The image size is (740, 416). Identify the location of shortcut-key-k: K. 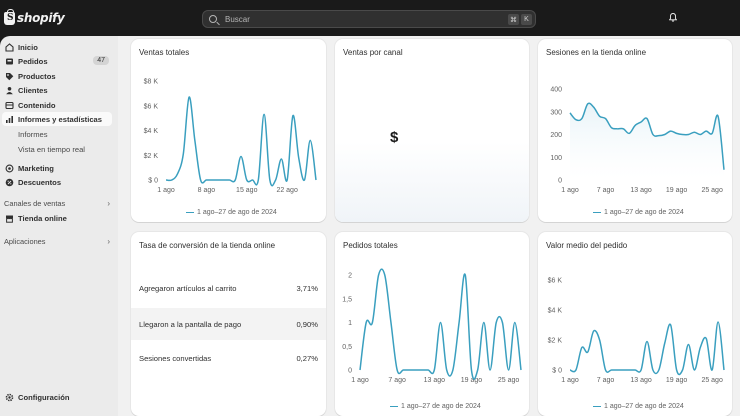
(526, 19).